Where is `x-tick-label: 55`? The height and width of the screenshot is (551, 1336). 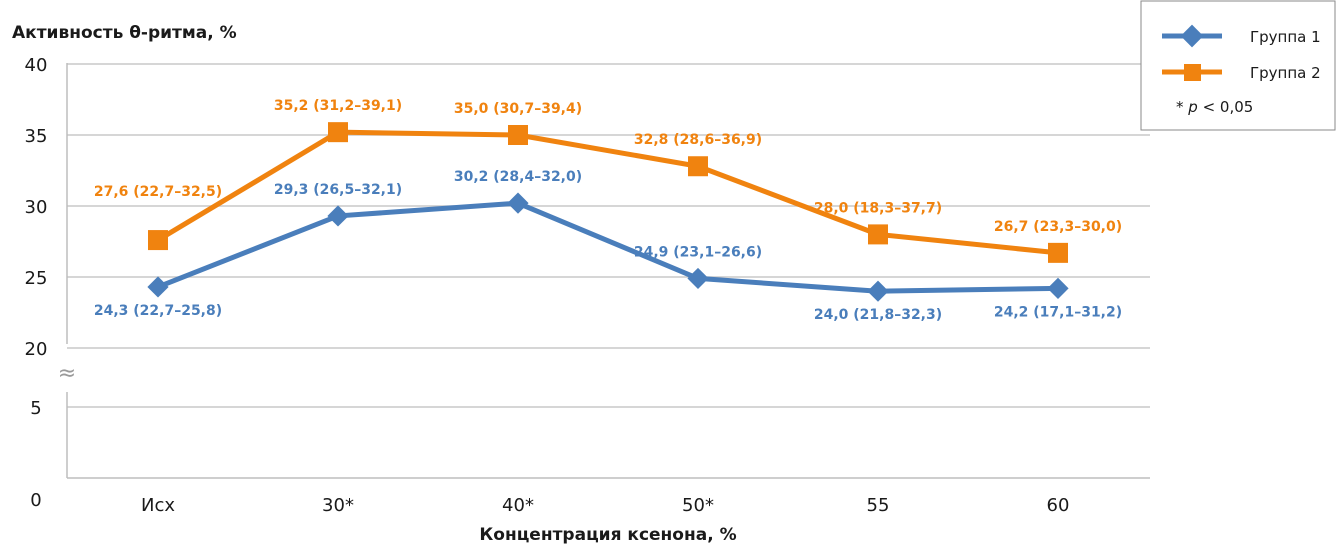
x-tick-label: 55 is located at coordinates (878, 505).